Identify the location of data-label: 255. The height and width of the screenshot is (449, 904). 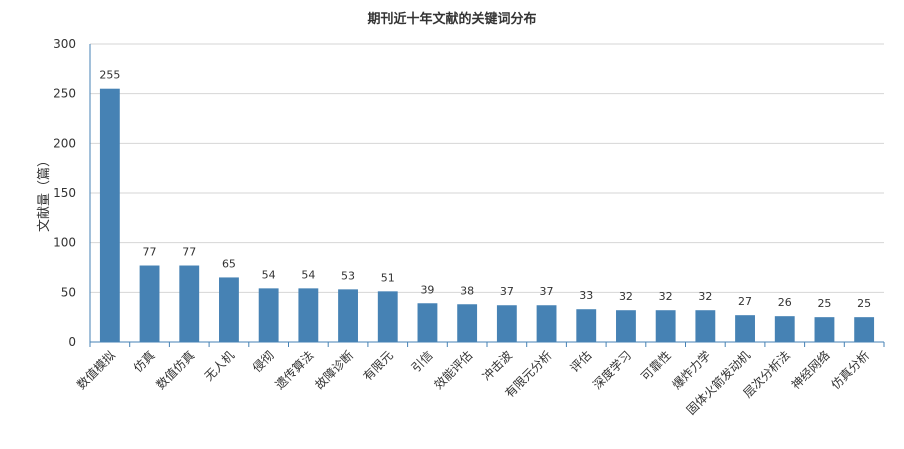
(109, 75).